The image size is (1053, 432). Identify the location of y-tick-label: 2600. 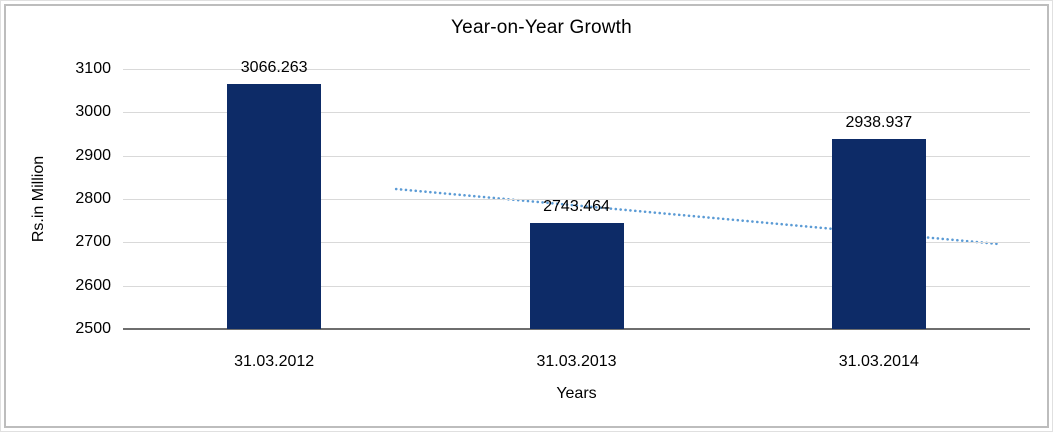
(93, 285).